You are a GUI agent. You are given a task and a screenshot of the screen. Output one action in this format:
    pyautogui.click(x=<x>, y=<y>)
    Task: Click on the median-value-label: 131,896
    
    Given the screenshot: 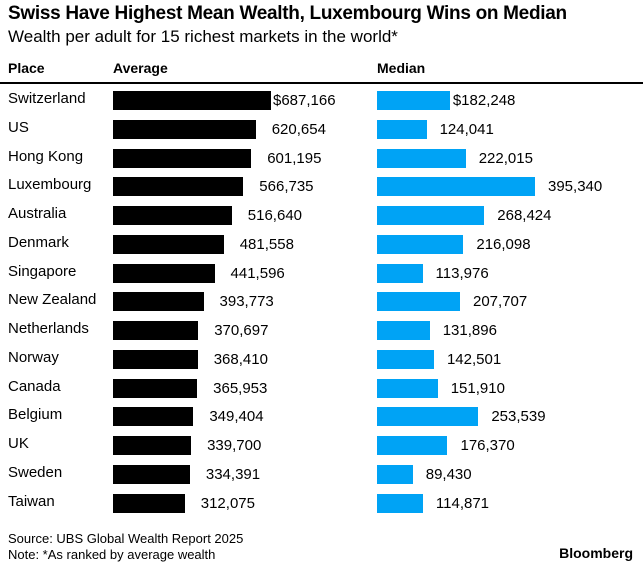 What is the action you would take?
    pyautogui.click(x=469, y=330)
    